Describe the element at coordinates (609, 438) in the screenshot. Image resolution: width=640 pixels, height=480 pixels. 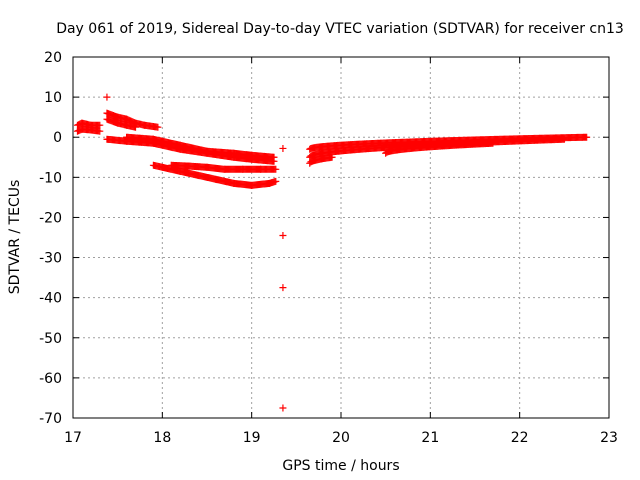
I see `x-tick-label: 23` at that location.